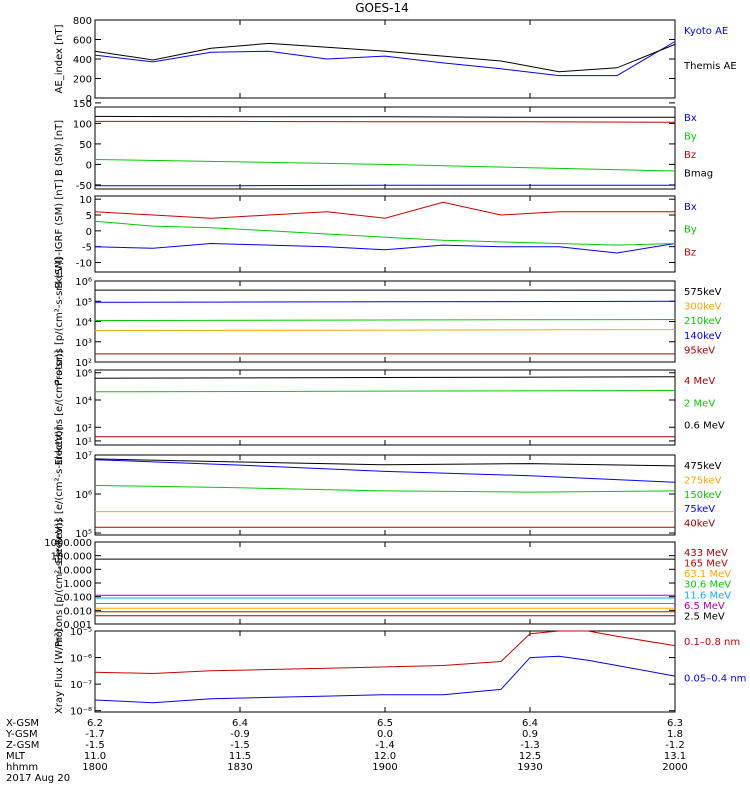 The image size is (750, 800). I want to click on legend-label: Bx, so click(690, 207).